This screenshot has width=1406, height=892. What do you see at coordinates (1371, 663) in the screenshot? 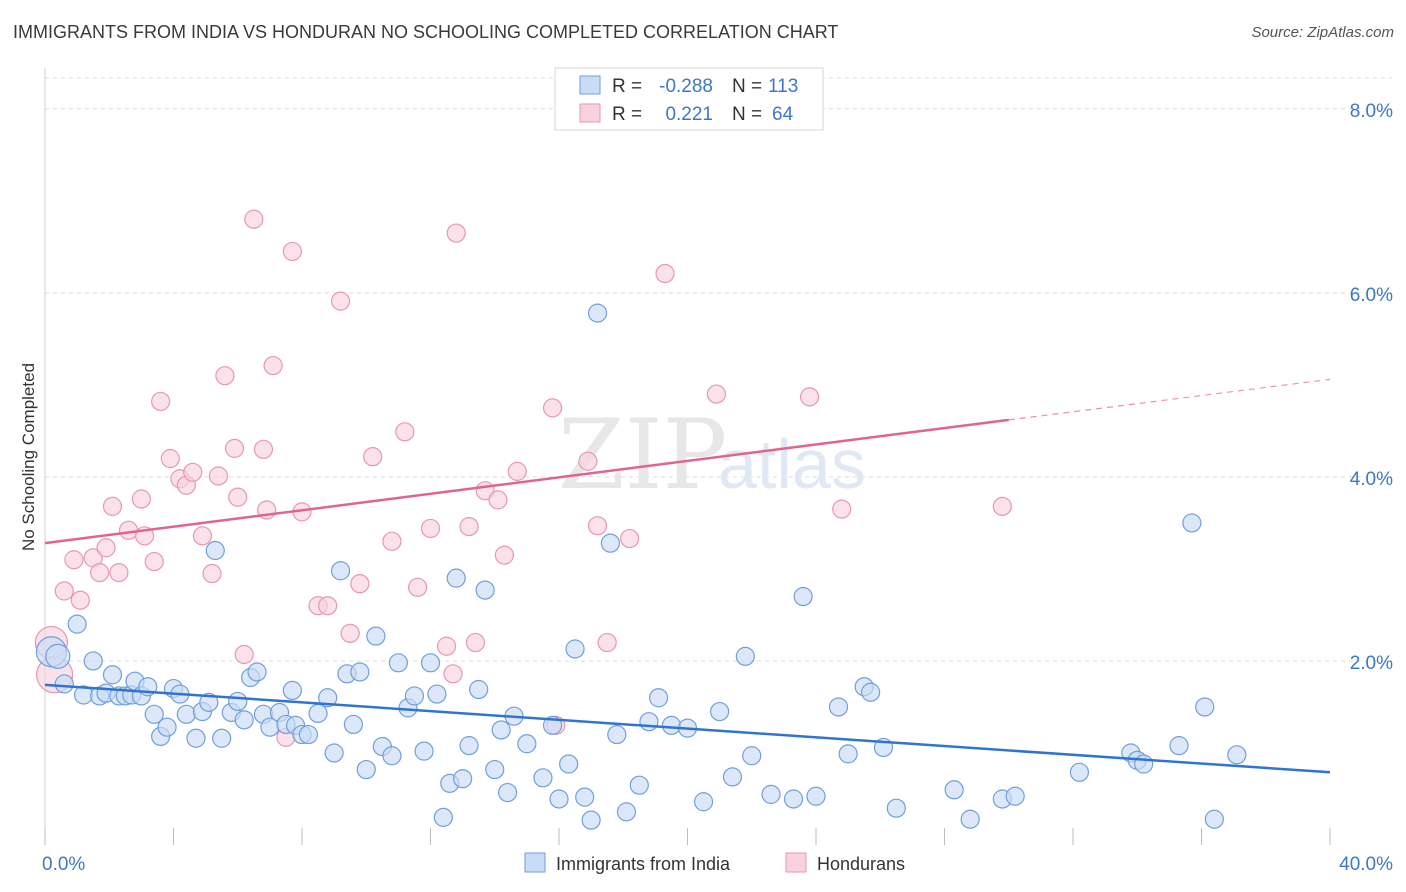
I see `y-tick-label: 2.0%` at bounding box center [1371, 663].